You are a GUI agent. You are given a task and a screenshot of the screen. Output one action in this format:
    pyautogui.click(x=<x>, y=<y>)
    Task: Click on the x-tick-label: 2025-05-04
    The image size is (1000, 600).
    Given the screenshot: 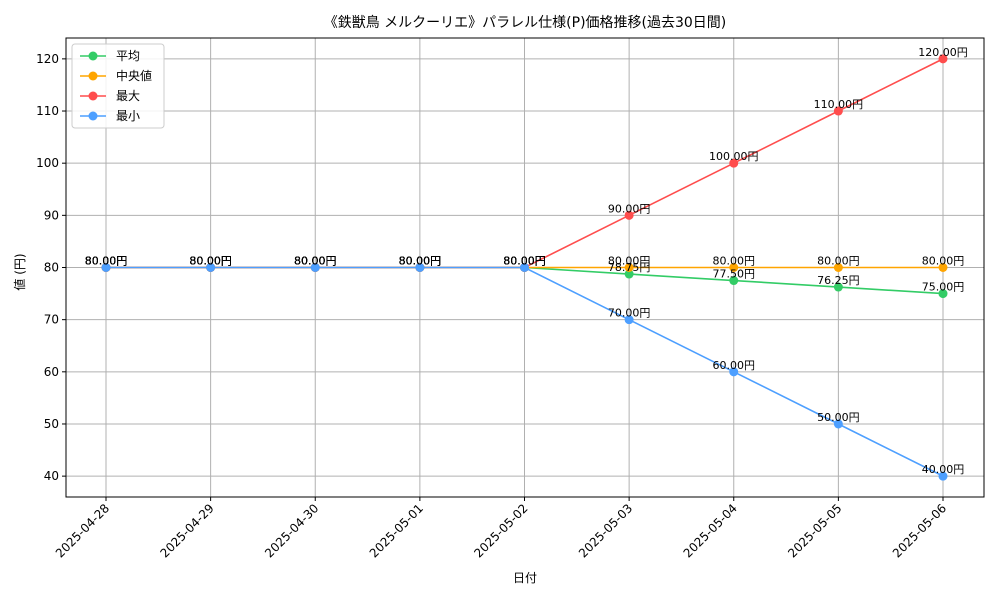 What is the action you would take?
    pyautogui.click(x=710, y=530)
    